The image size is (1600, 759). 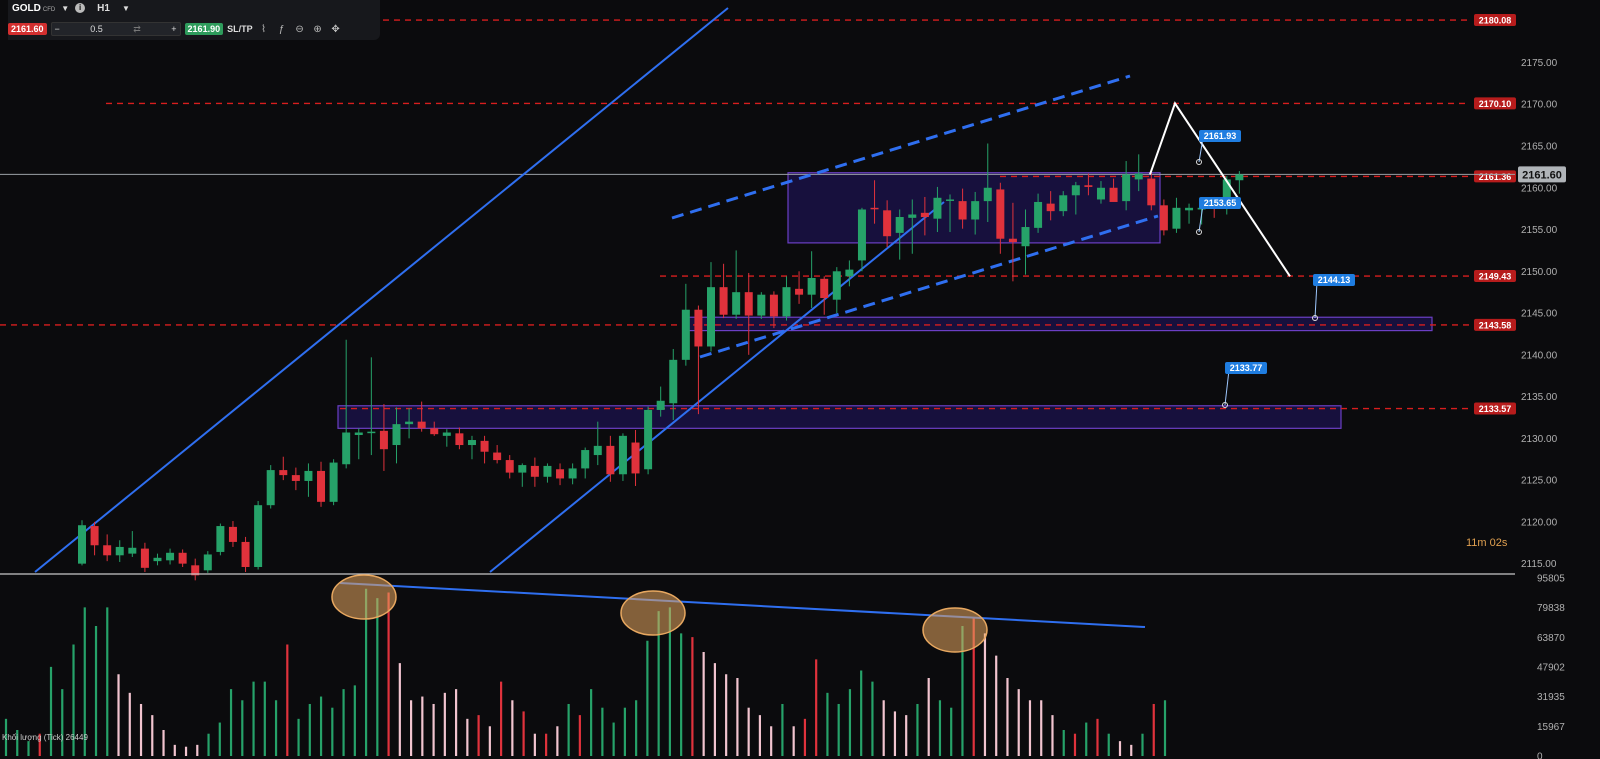 What do you see at coordinates (1539, 188) in the screenshot?
I see `price-axis-tick-label: 2160.00` at bounding box center [1539, 188].